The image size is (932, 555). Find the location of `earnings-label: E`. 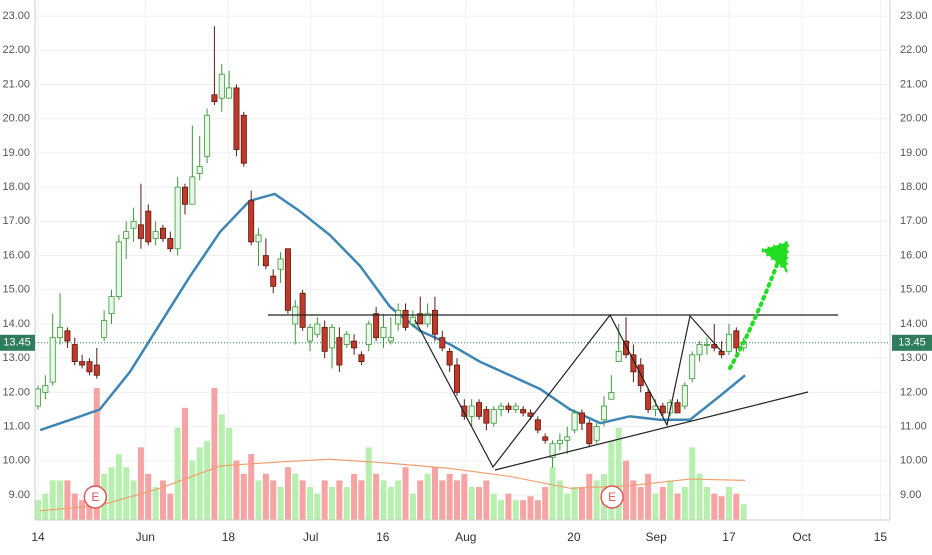

earnings-label: E is located at coordinates (612, 497).